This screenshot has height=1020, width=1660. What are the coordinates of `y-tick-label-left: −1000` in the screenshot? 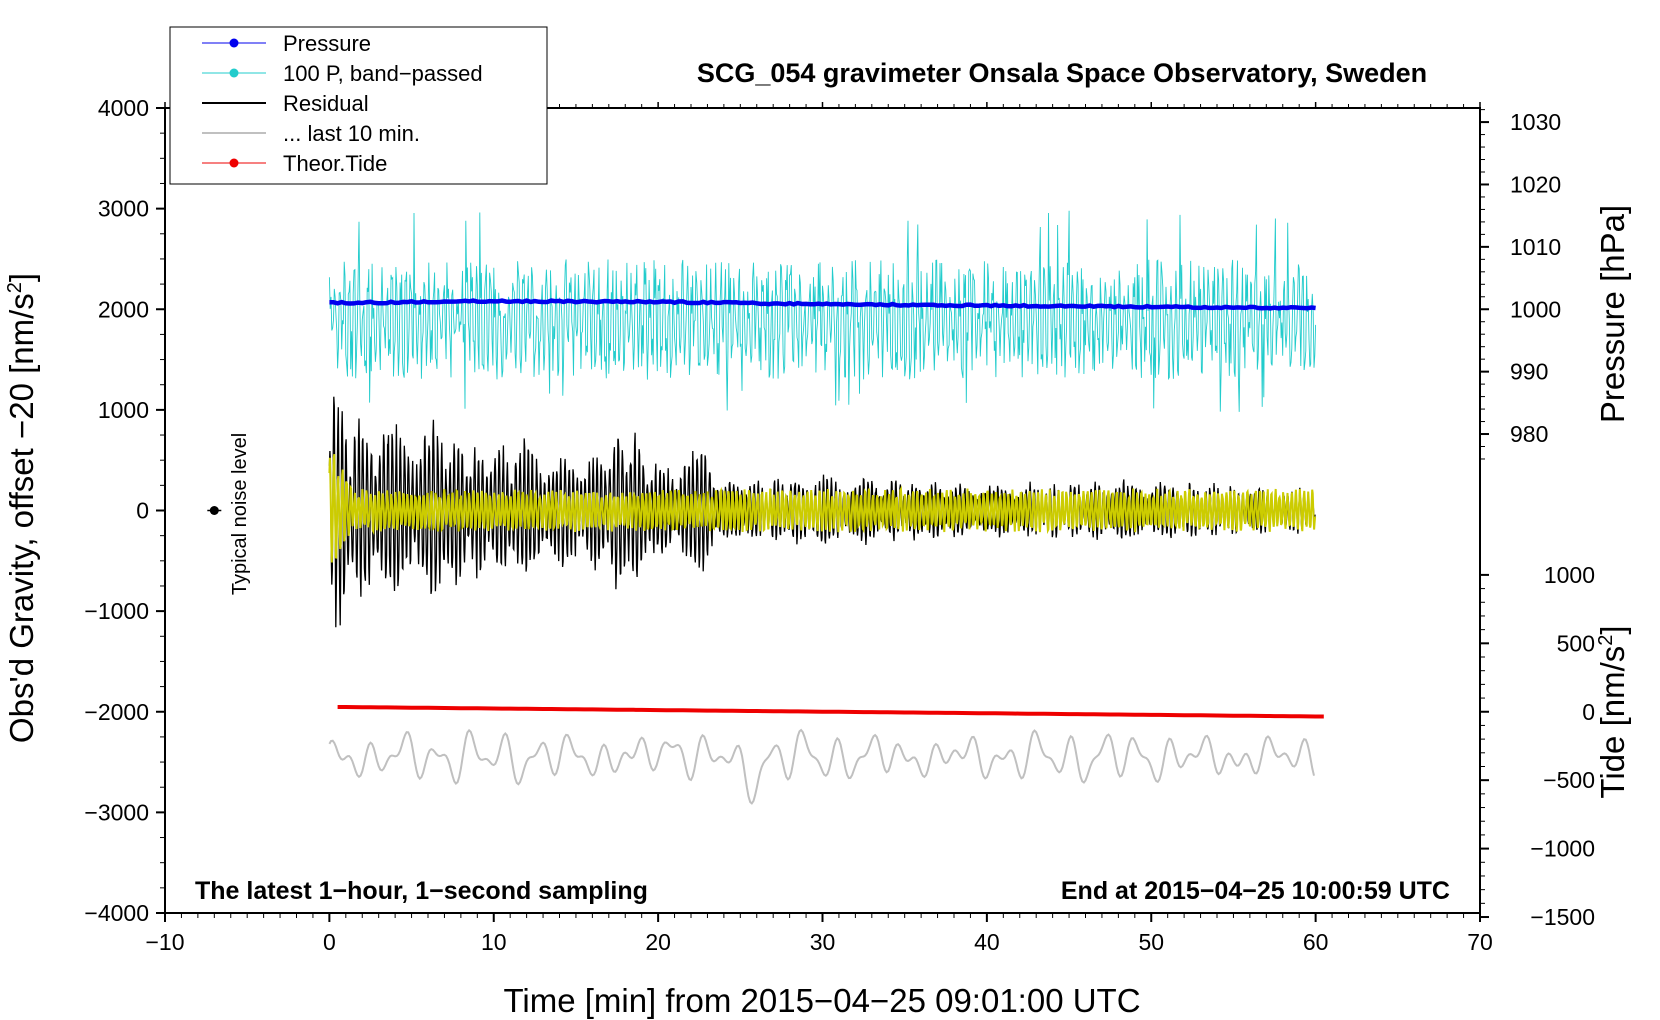 It's located at (116, 611).